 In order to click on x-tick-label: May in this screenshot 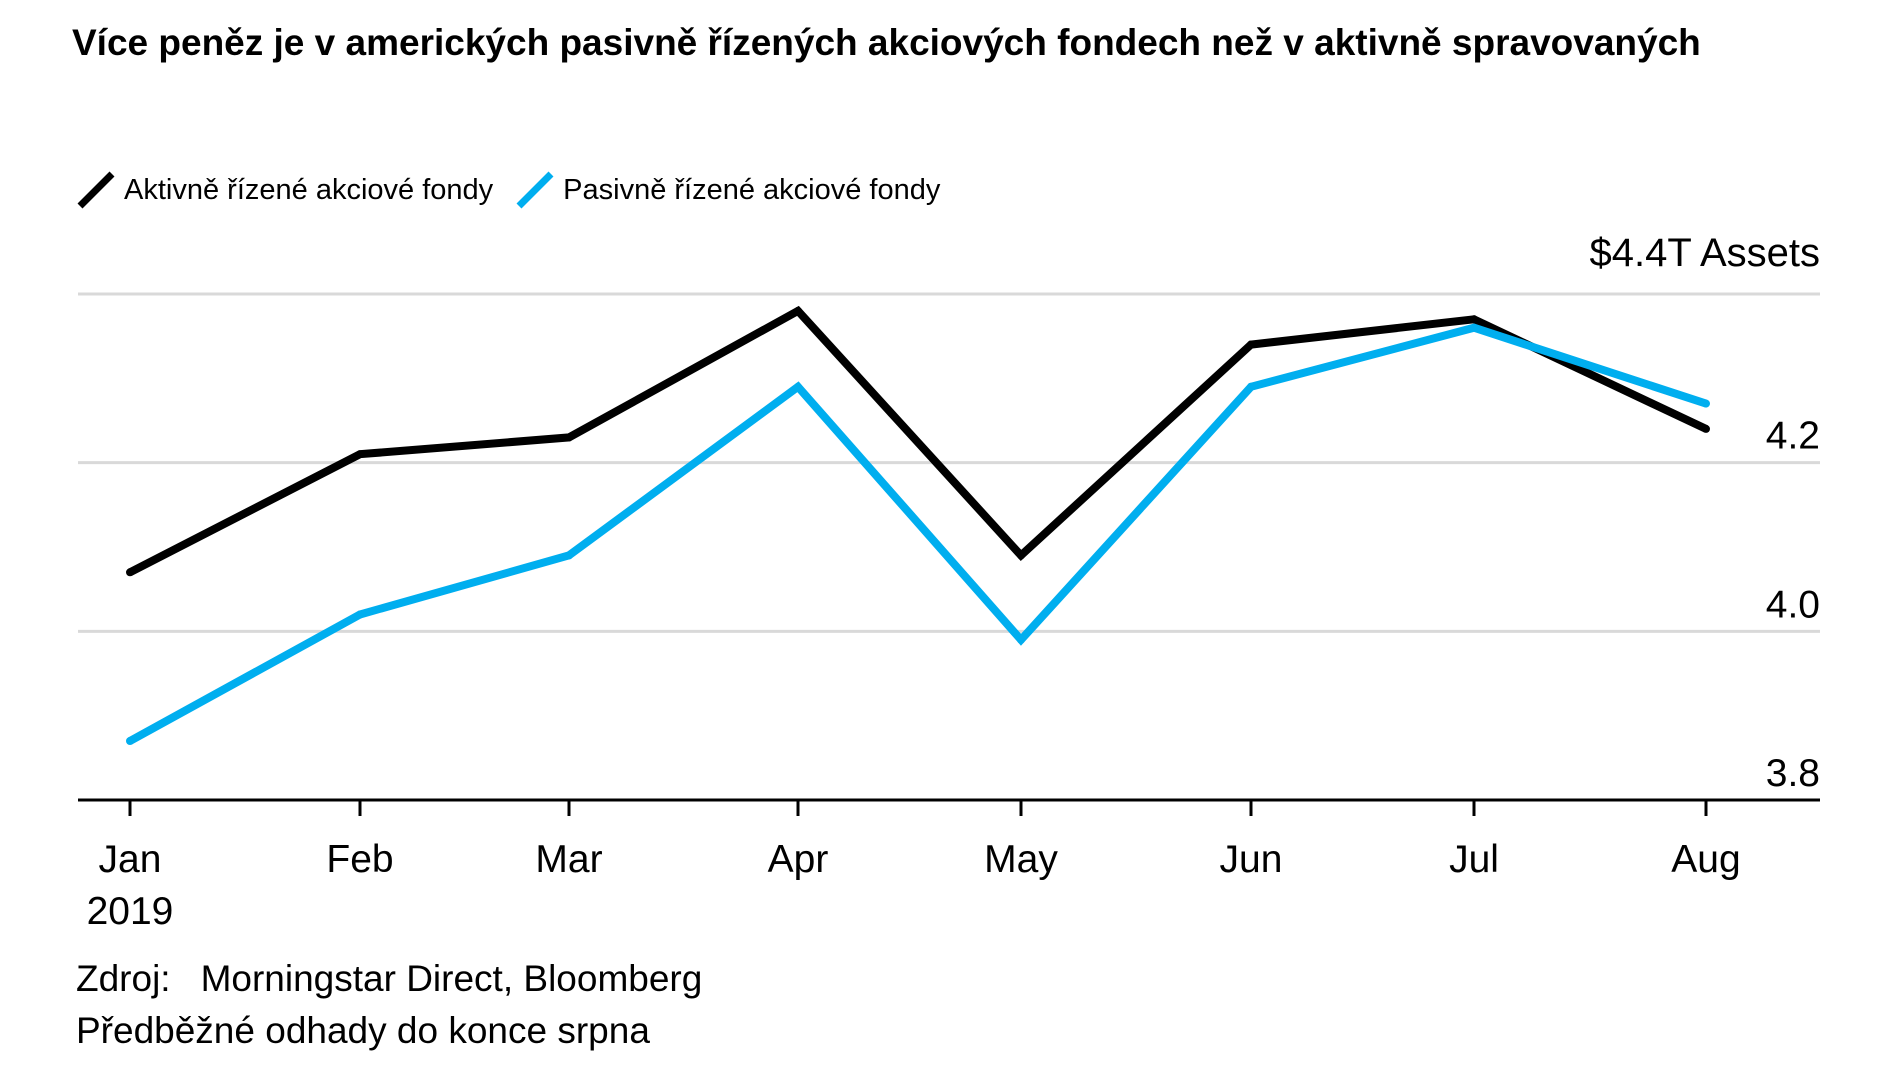, I will do `click(1021, 859)`.